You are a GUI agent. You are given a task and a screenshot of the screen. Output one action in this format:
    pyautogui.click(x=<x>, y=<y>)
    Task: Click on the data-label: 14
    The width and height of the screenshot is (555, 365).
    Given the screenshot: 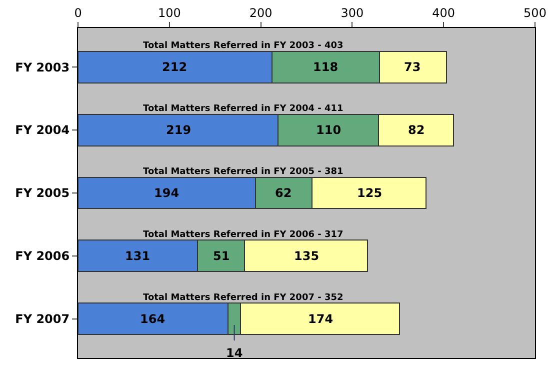 What is the action you would take?
    pyautogui.click(x=234, y=353)
    